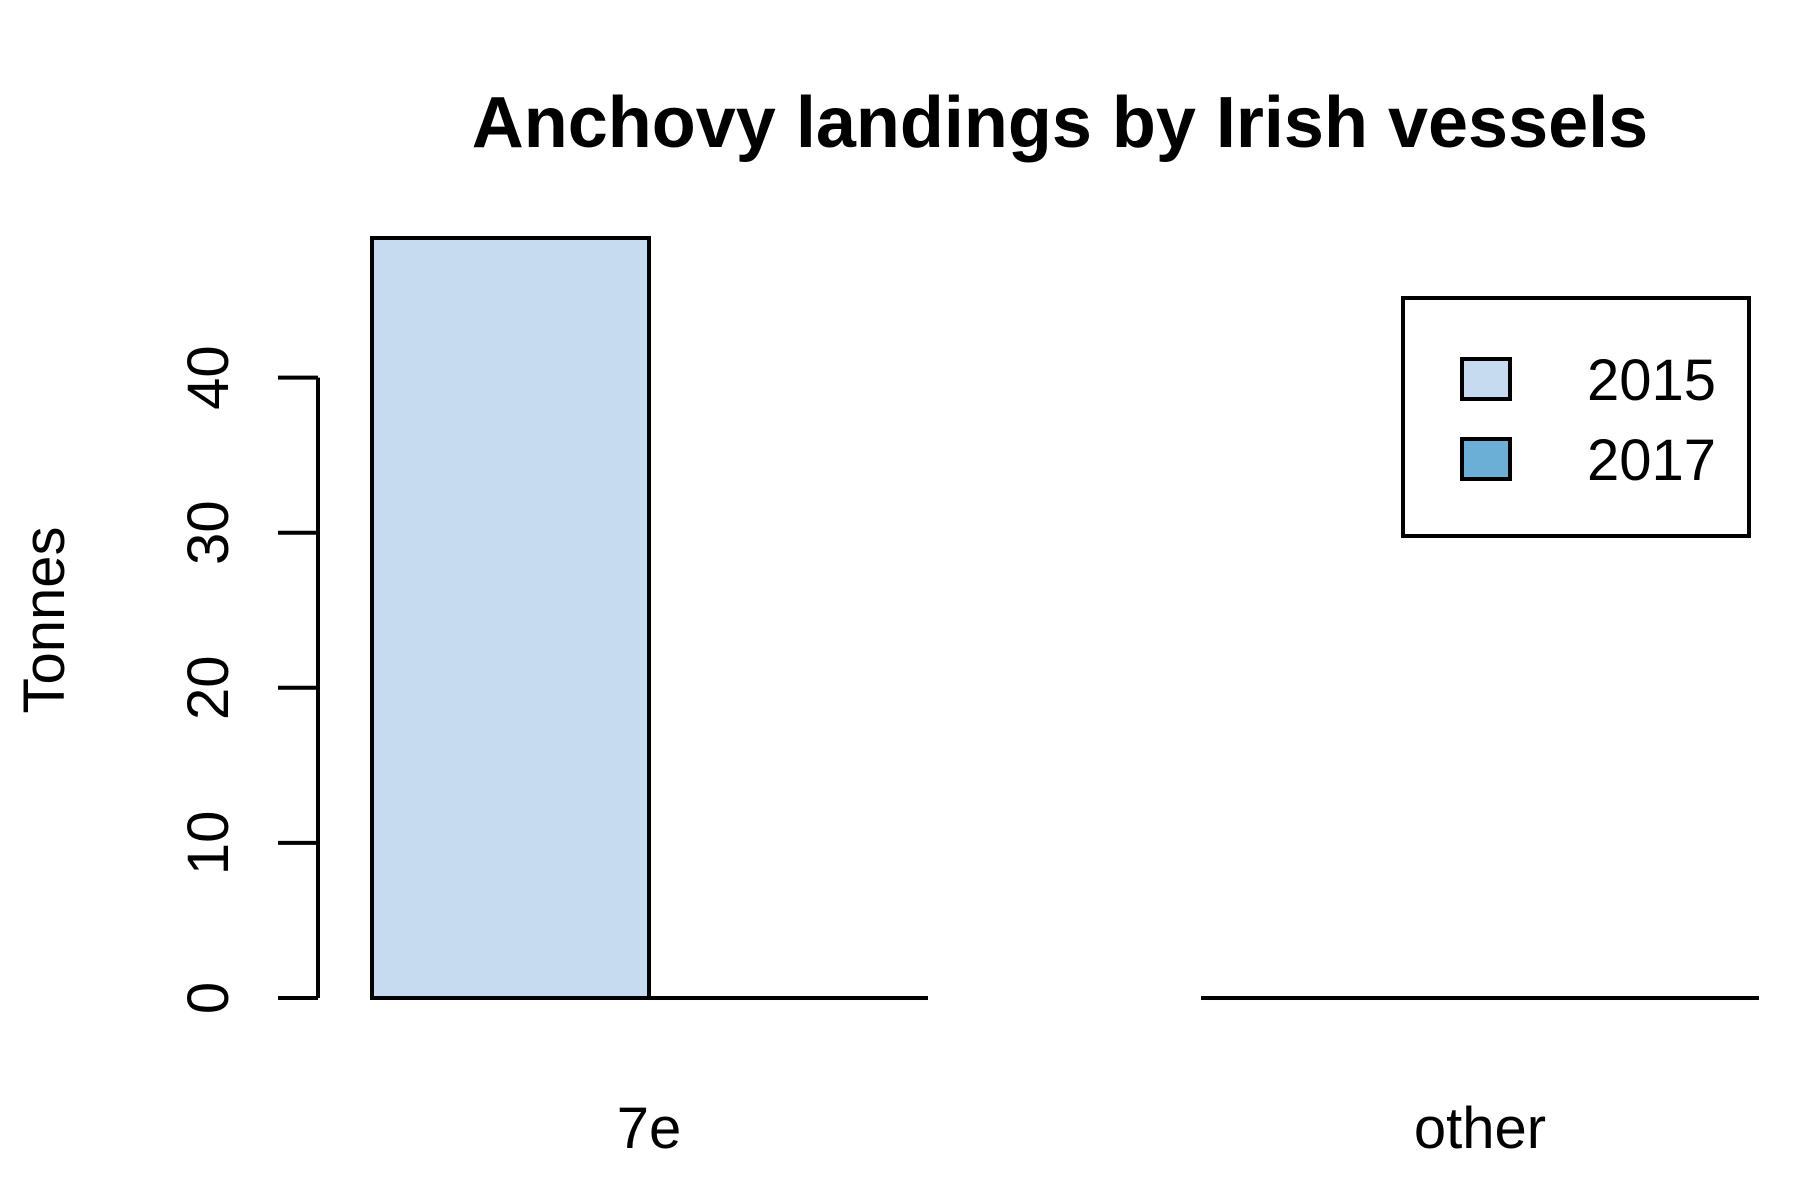  I want to click on category-label: other, so click(1480, 1128).